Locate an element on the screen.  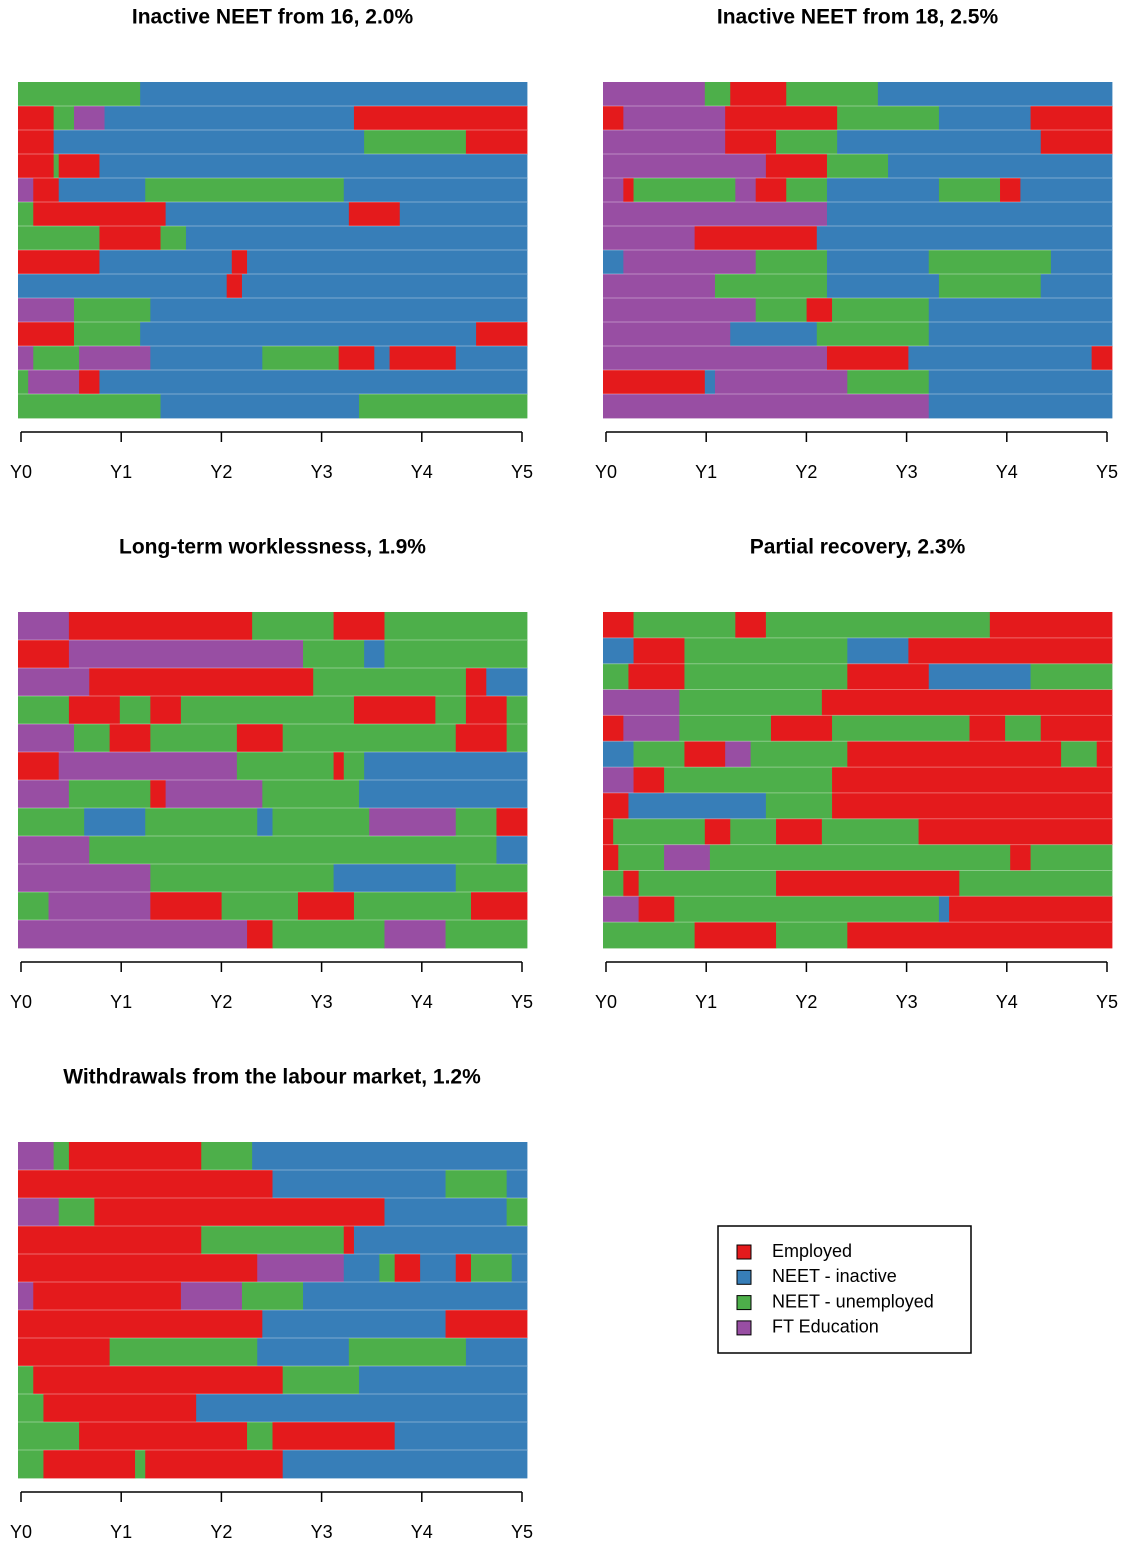
x-tick-label: Y2 is located at coordinates (806, 472).